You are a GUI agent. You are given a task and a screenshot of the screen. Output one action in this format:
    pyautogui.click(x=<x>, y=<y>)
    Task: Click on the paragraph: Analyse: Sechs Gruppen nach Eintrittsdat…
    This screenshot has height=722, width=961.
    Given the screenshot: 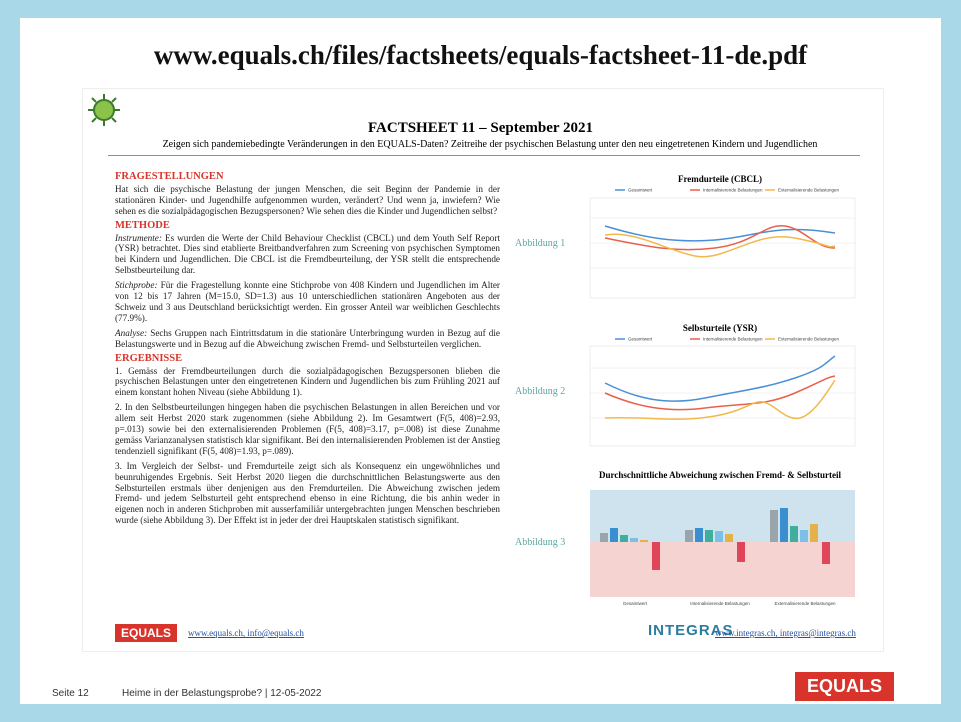 What is the action you would take?
    pyautogui.click(x=307, y=339)
    